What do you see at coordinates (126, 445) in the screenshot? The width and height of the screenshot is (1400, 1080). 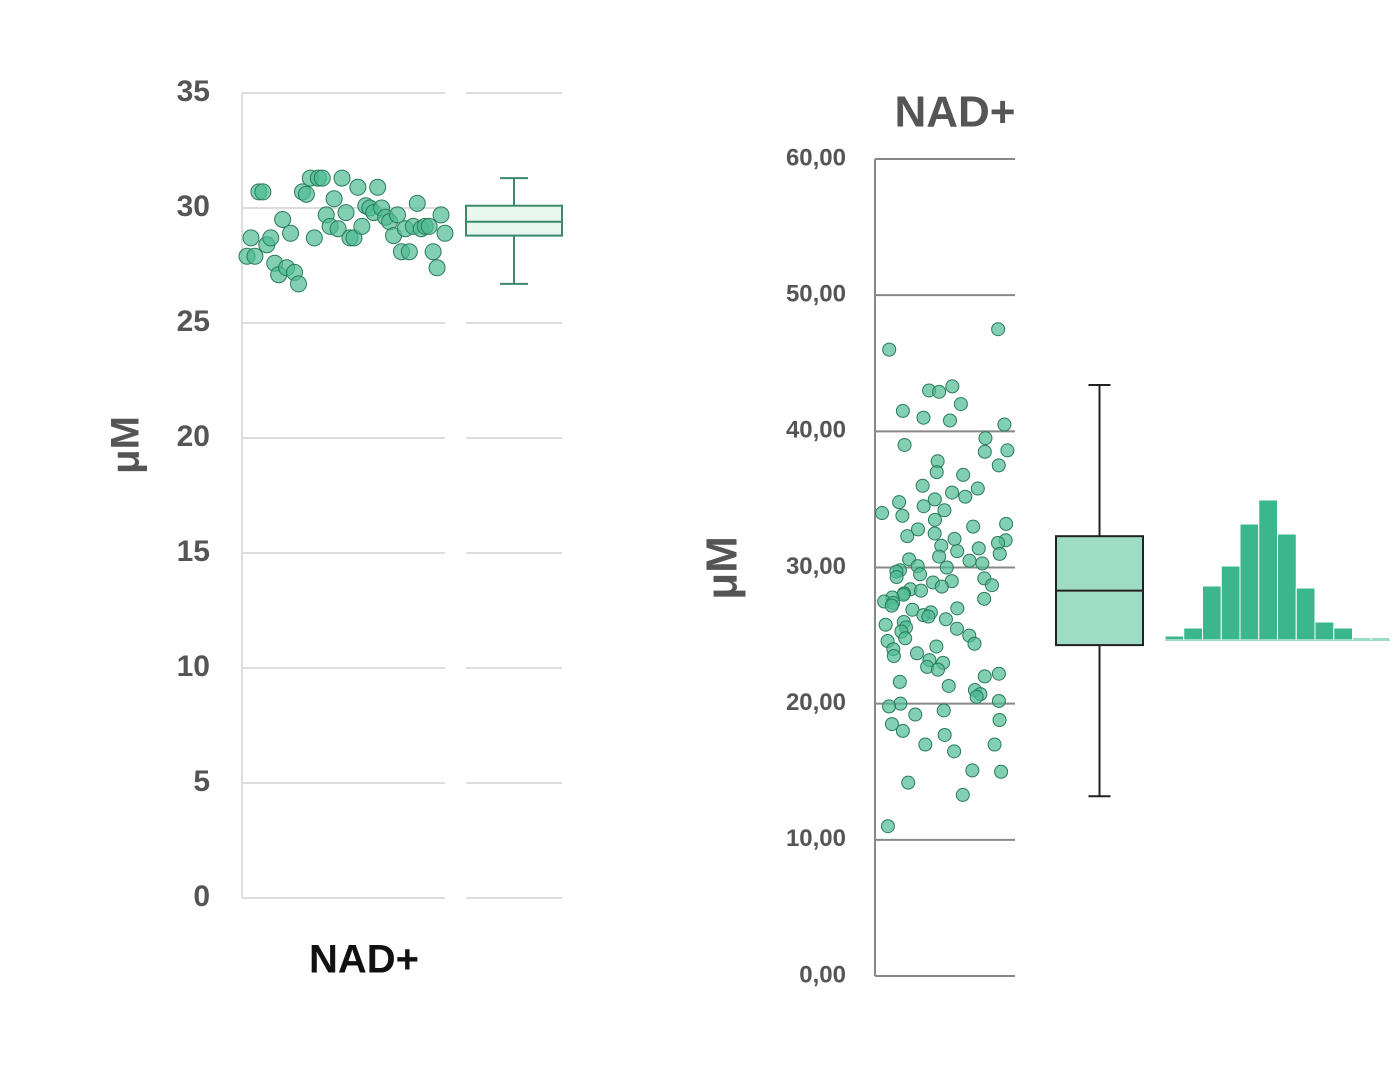 I see `y-axis-label: μM` at bounding box center [126, 445].